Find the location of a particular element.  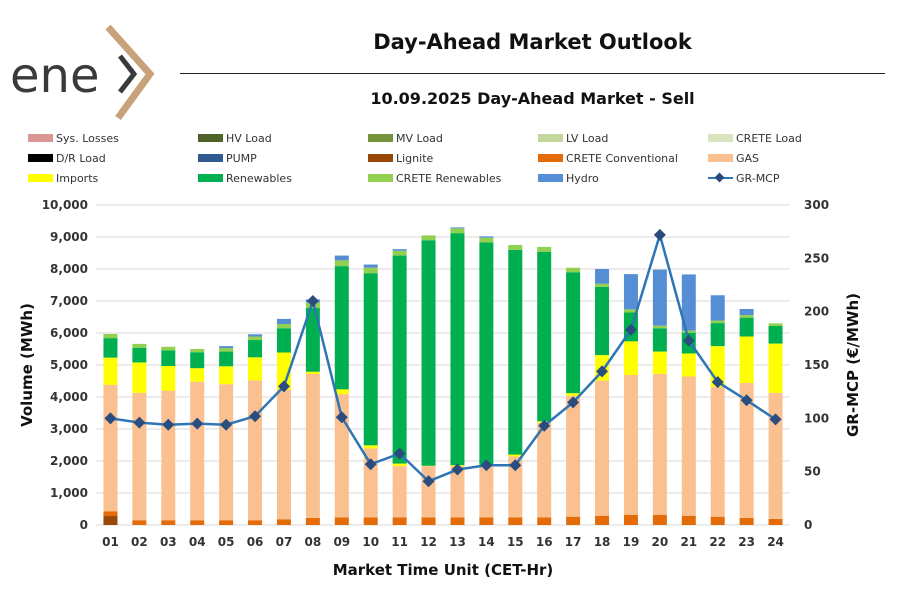

x-tick-label: 10 is located at coordinates (370, 542).